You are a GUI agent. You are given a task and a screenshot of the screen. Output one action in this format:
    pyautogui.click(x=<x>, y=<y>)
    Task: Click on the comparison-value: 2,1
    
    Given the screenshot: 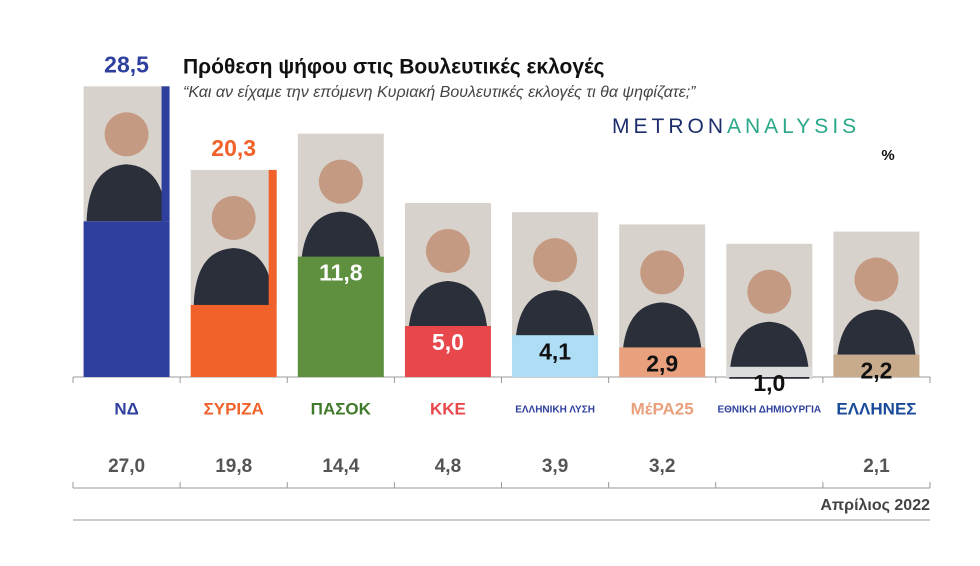 What is the action you would take?
    pyautogui.click(x=876, y=466)
    